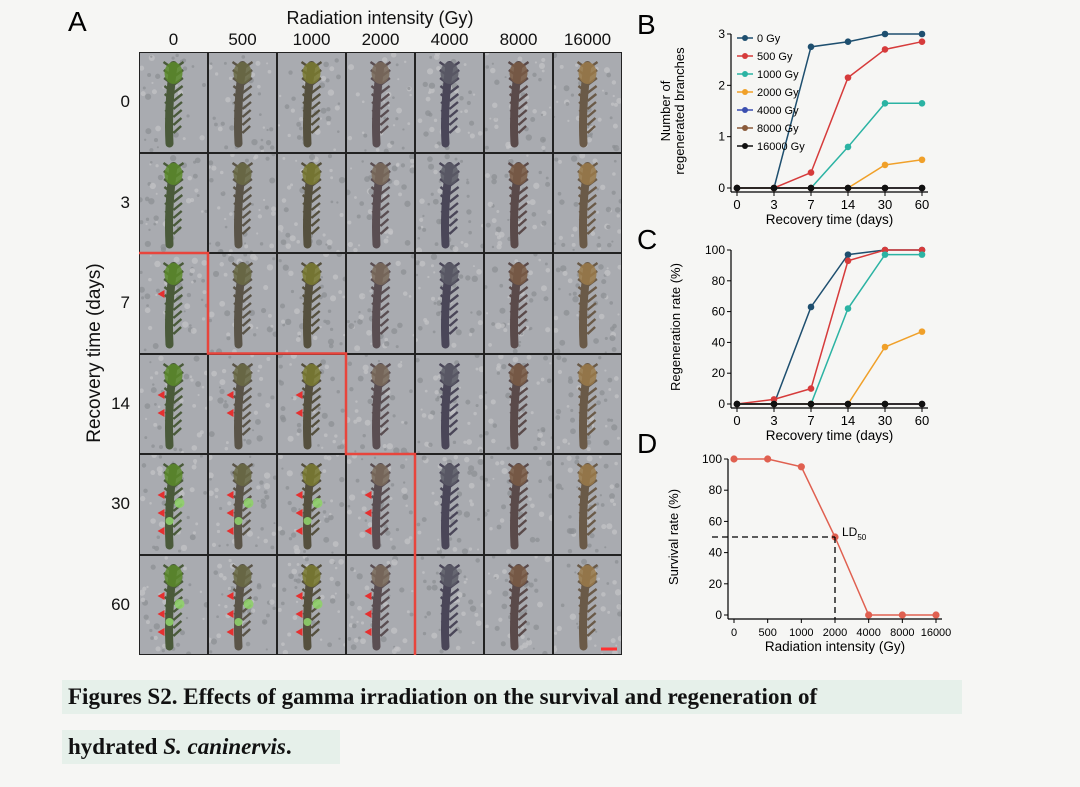 The width and height of the screenshot is (1080, 787). Describe the element at coordinates (173, 202) in the screenshot. I see `moss-photo-3d-0gy` at that location.